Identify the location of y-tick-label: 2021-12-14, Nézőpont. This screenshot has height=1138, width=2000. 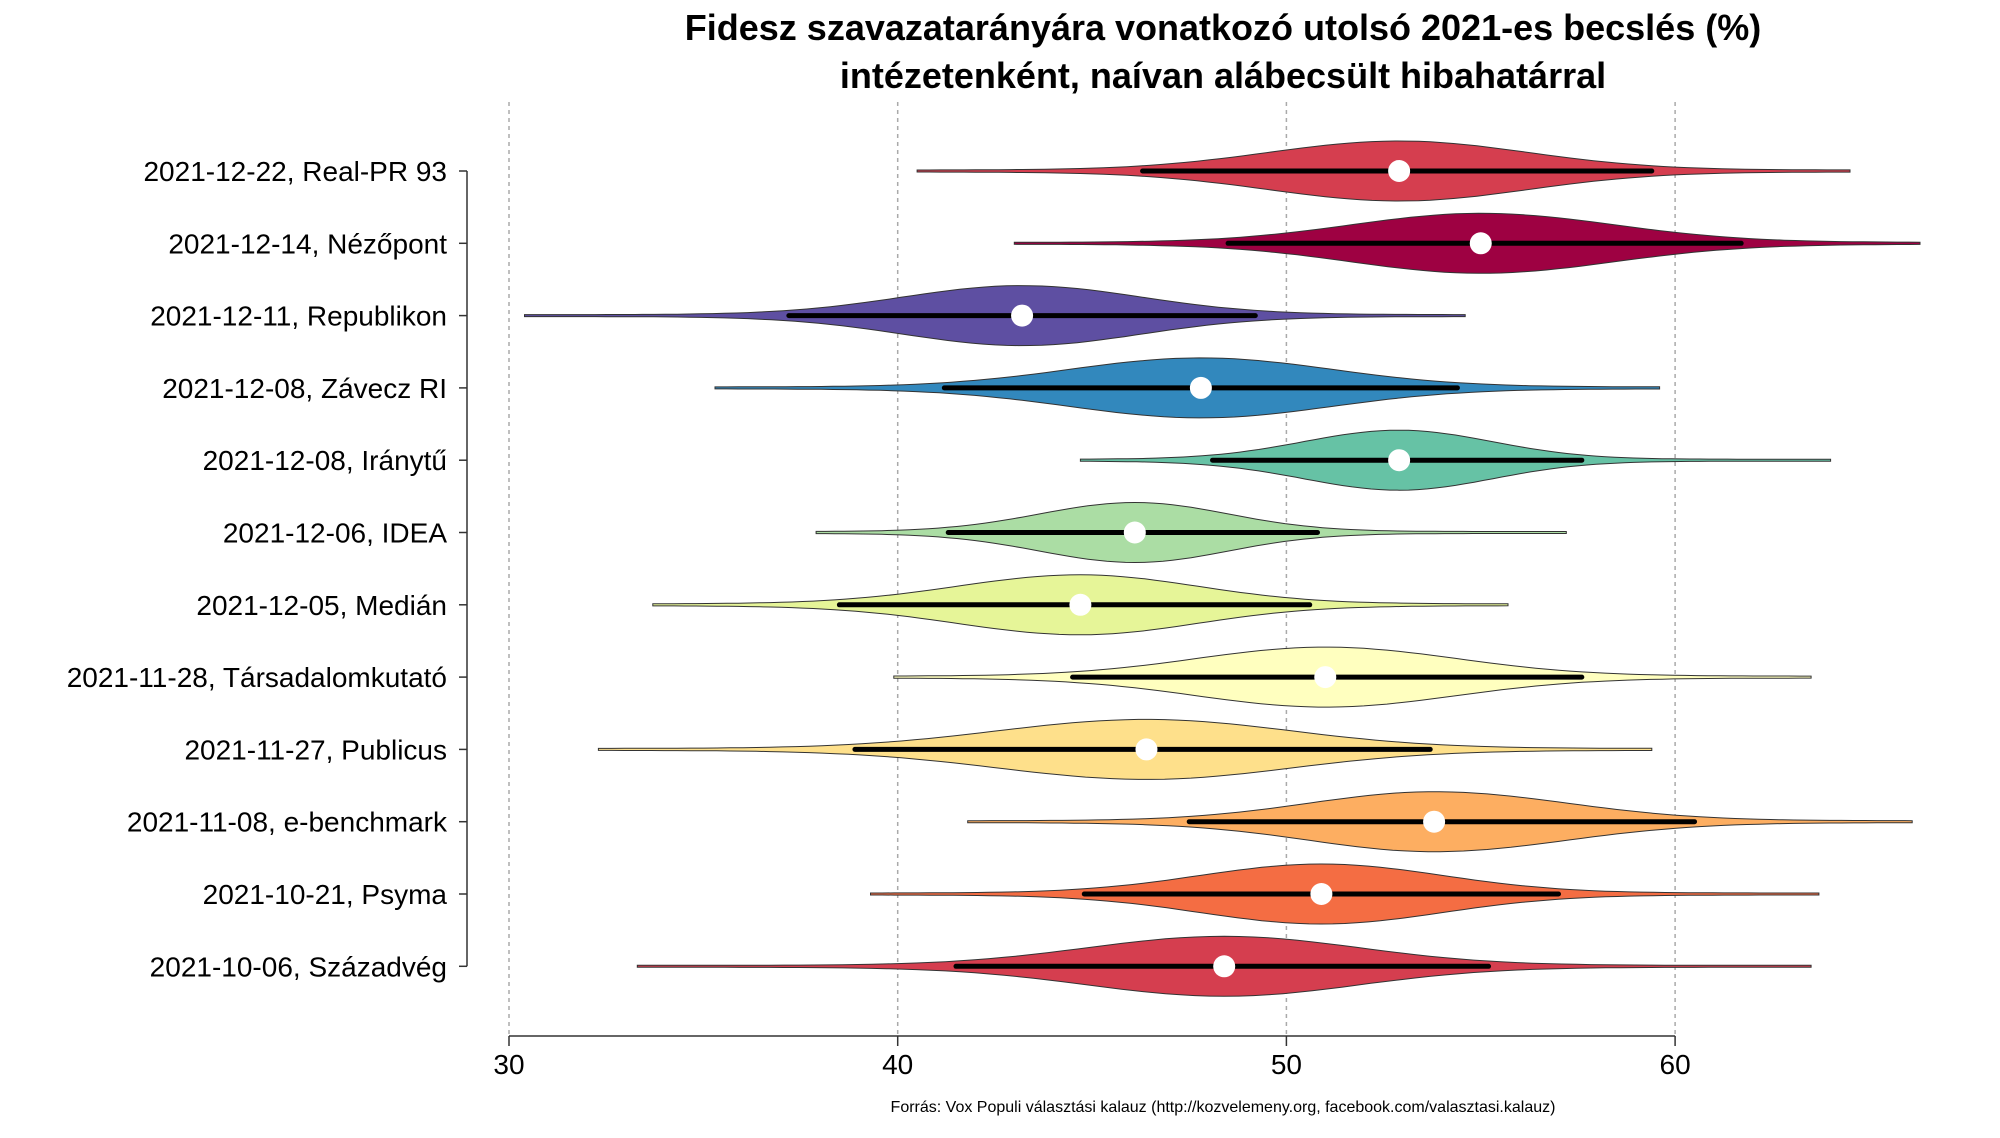
(307, 243).